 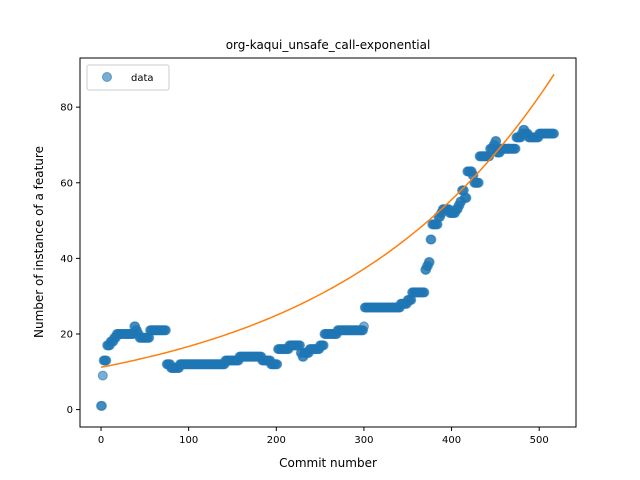 I want to click on legend-box, so click(x=128, y=77).